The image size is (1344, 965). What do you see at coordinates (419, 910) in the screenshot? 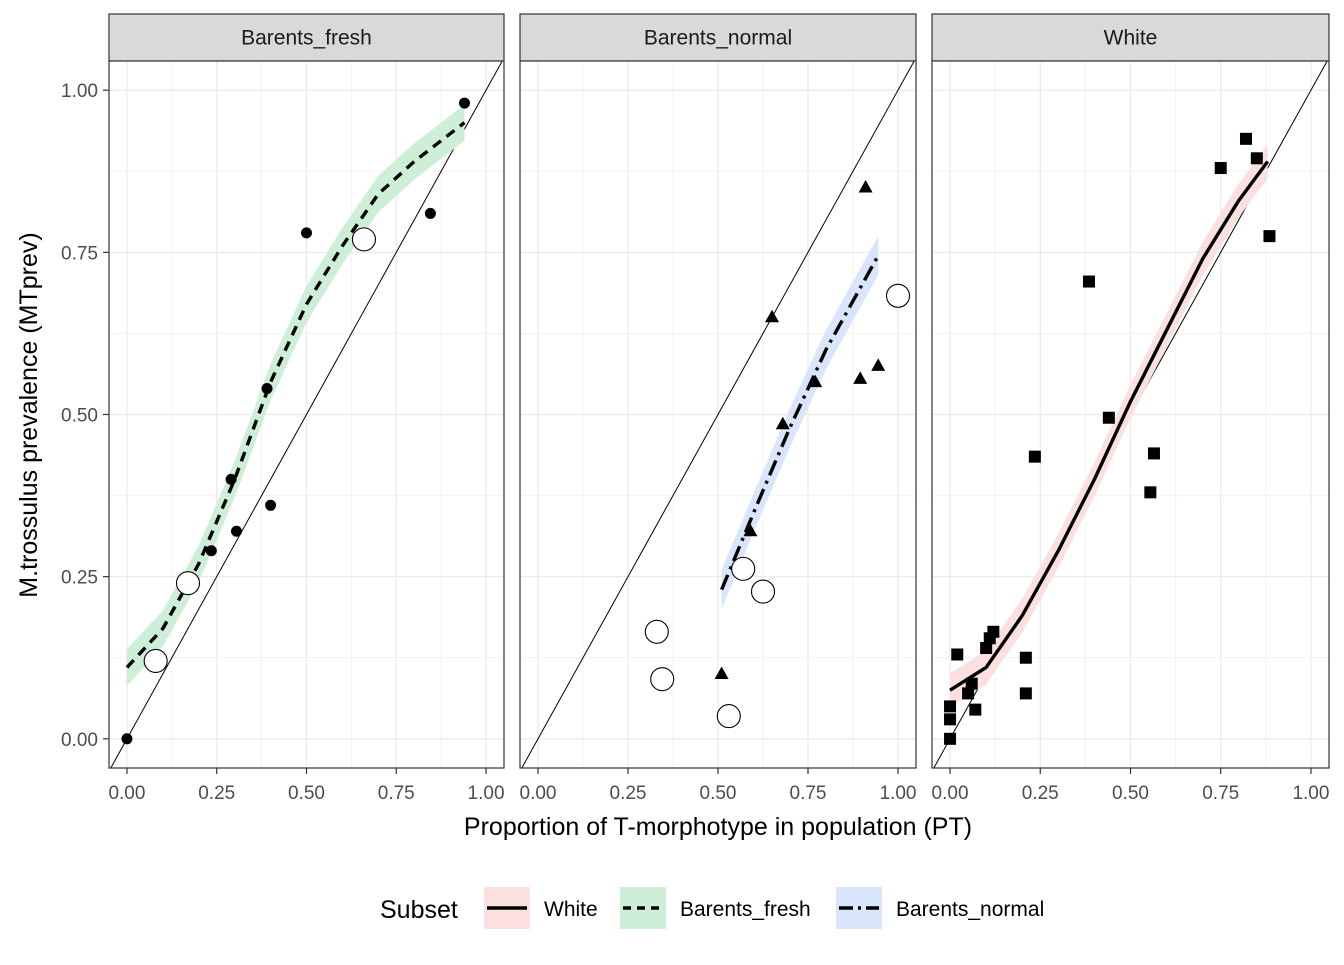
I see `legend-title: Subset` at bounding box center [419, 910].